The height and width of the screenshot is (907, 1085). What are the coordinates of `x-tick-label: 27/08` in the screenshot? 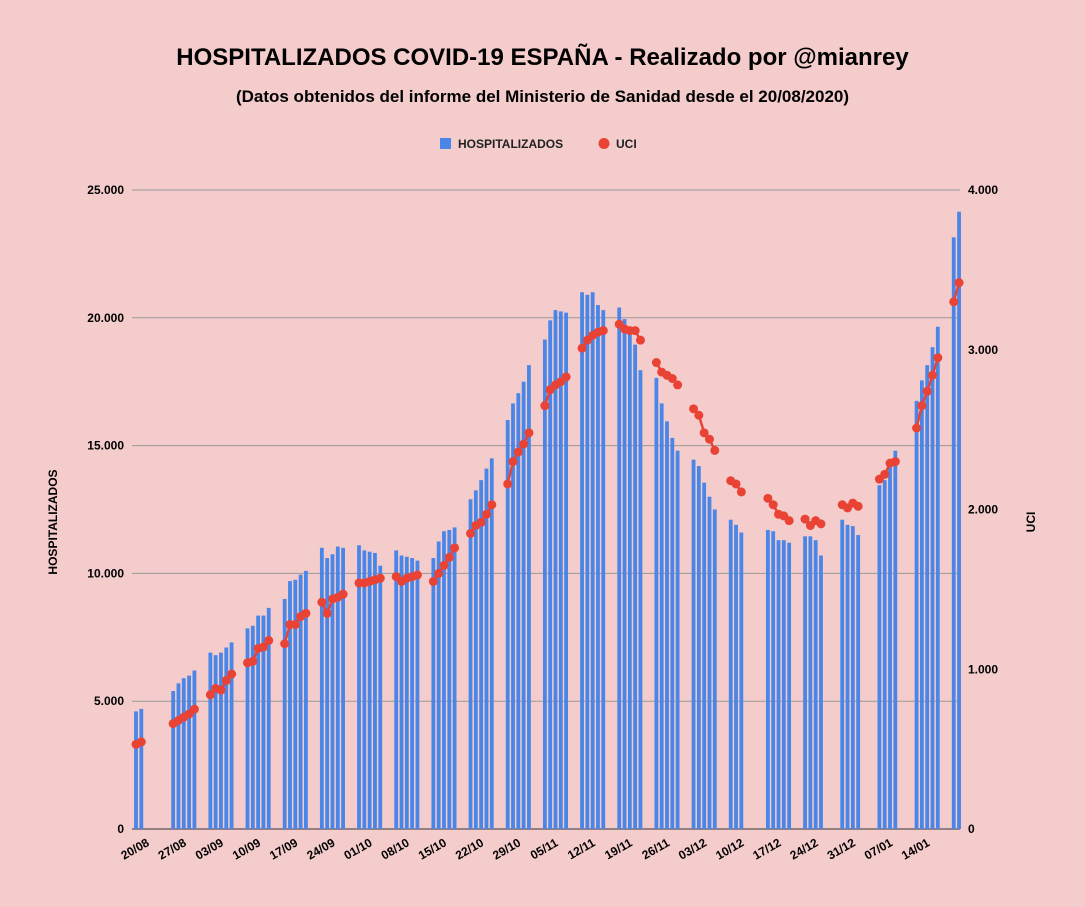 It's located at (172, 848).